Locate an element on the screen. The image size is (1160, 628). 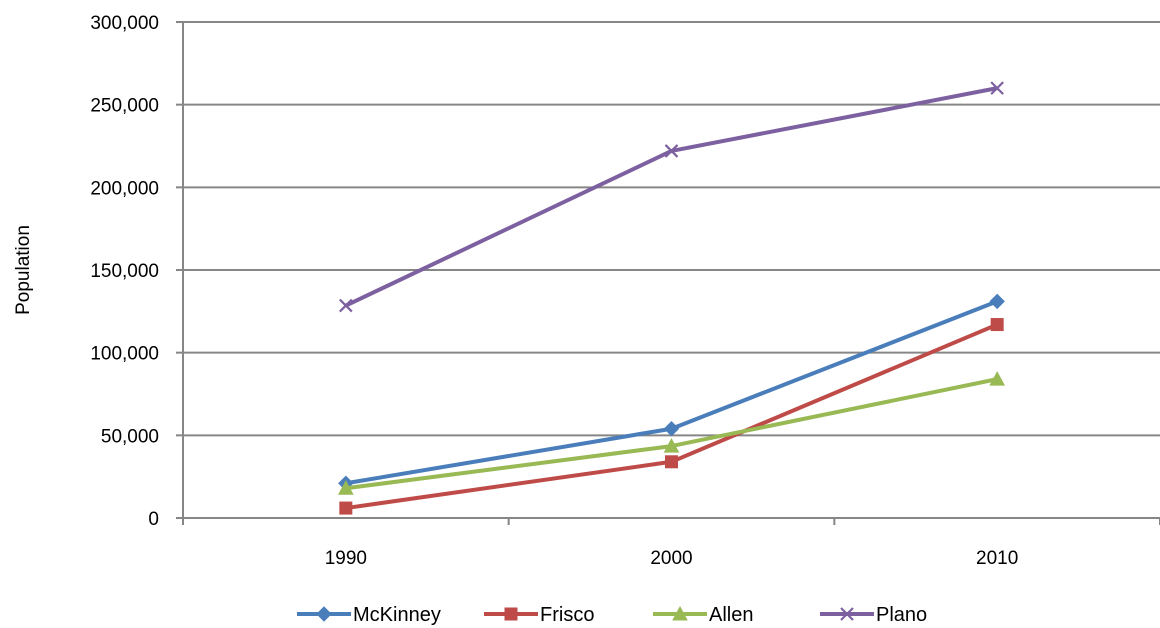
y-tick-label: 200,000 is located at coordinates (124, 188).